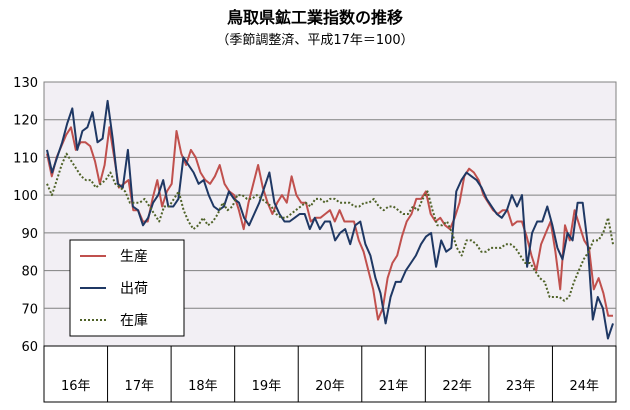 The width and height of the screenshot is (630, 410). Describe the element at coordinates (76, 386) in the screenshot. I see `x-category-label: 16年` at that location.